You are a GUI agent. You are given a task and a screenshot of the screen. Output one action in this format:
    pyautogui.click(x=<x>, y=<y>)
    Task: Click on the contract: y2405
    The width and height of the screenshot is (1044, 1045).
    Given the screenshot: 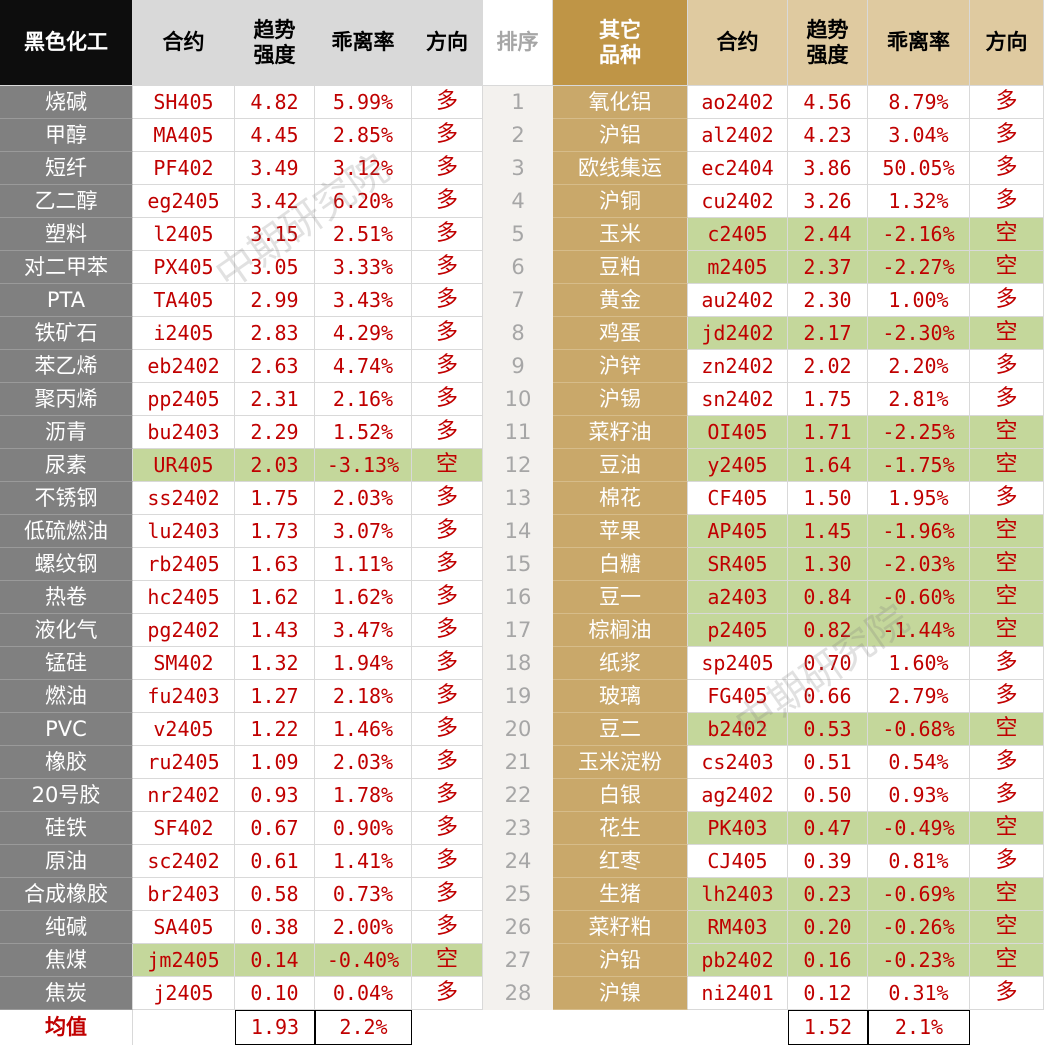 What is the action you would take?
    pyautogui.click(x=738, y=465)
    